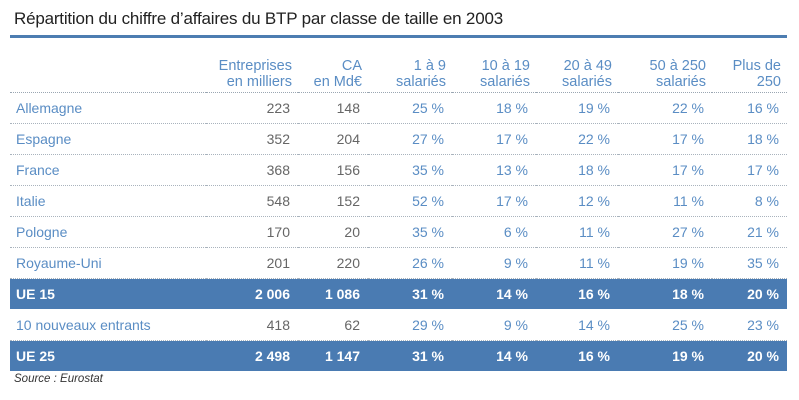 This screenshot has width=799, height=400. What do you see at coordinates (108, 232) in the screenshot?
I see `row-label: Pologne` at bounding box center [108, 232].